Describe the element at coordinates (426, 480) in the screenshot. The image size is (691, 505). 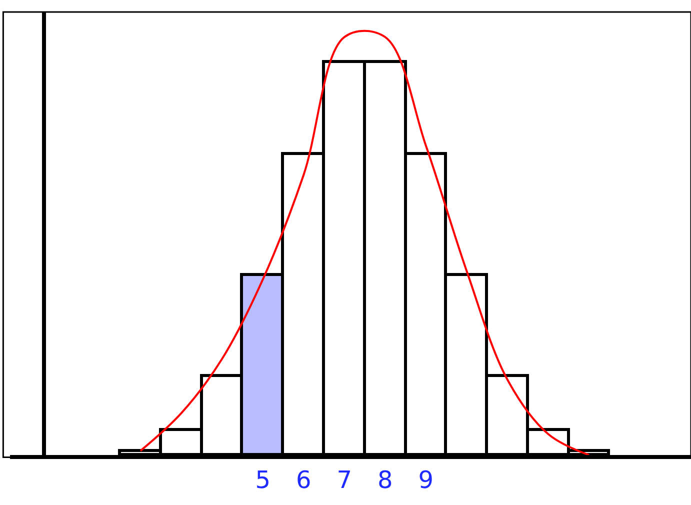
I see `x-tick-label: 9` at that location.